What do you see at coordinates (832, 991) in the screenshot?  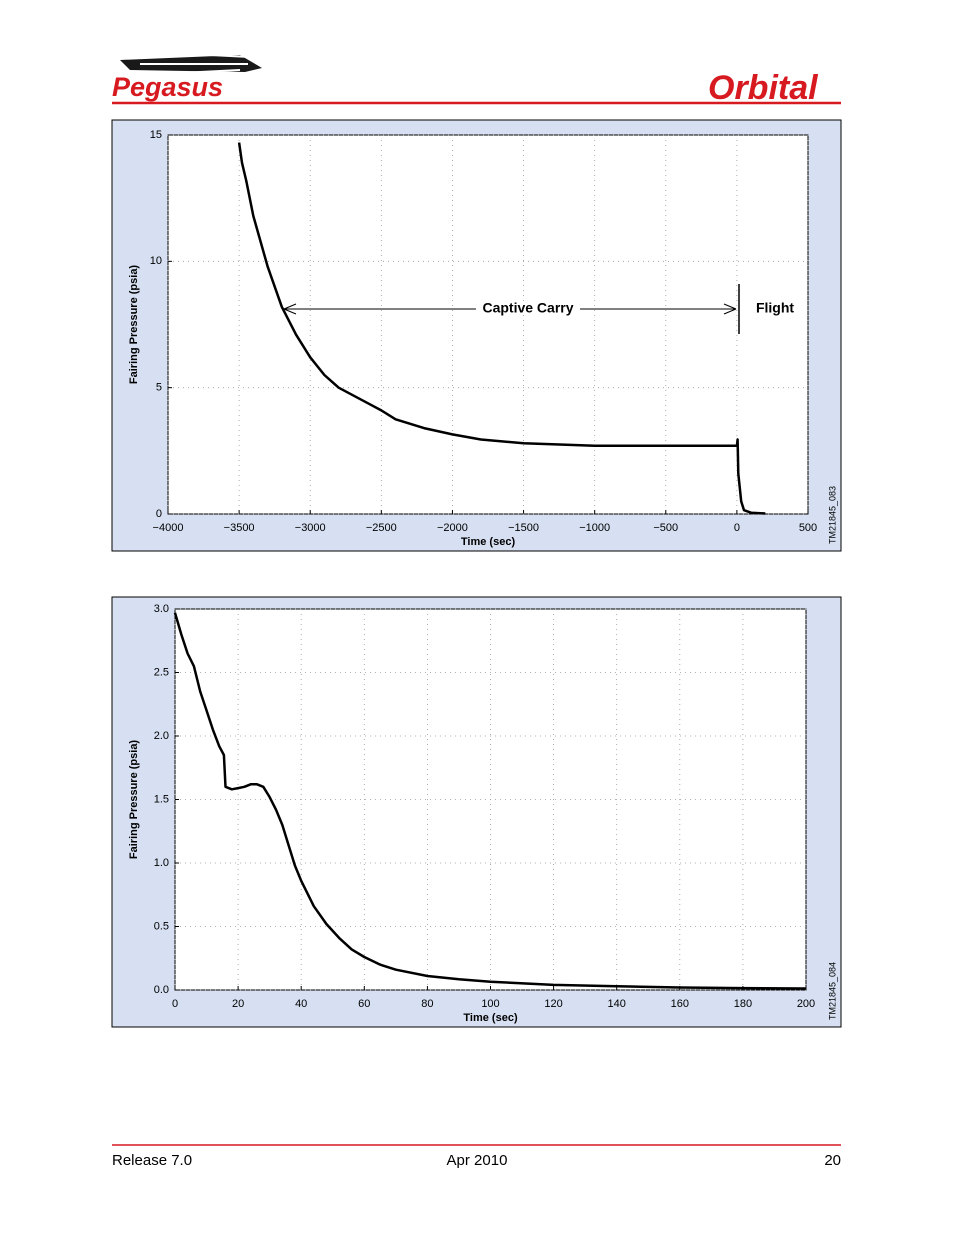 I see `figure-id: TM21845_084` at bounding box center [832, 991].